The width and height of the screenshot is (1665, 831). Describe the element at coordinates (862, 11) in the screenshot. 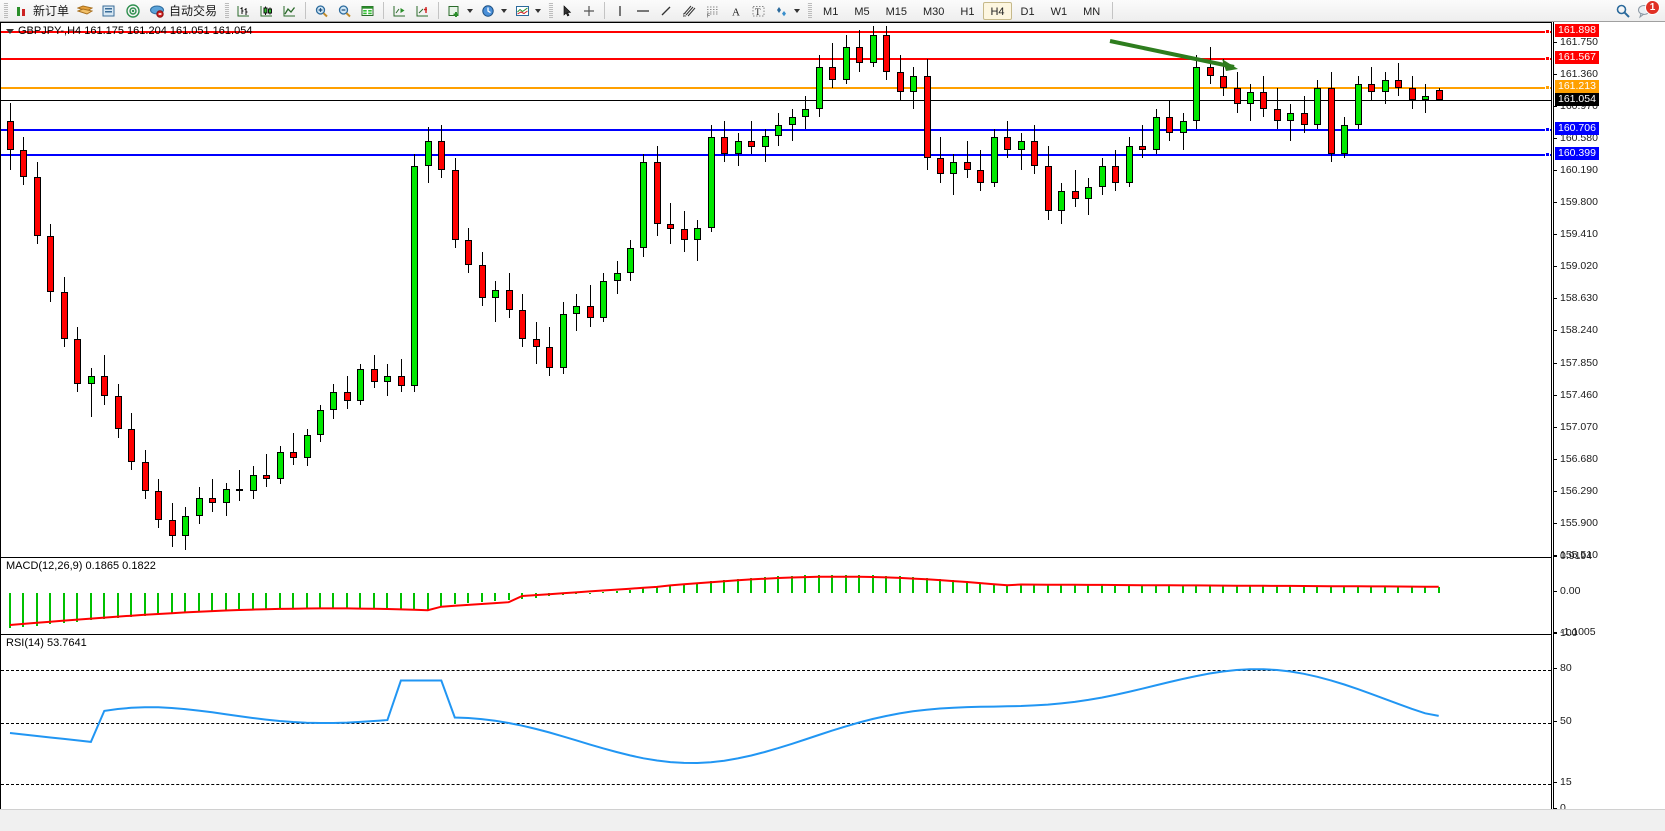

I see `timeframe-m5: M5` at that location.